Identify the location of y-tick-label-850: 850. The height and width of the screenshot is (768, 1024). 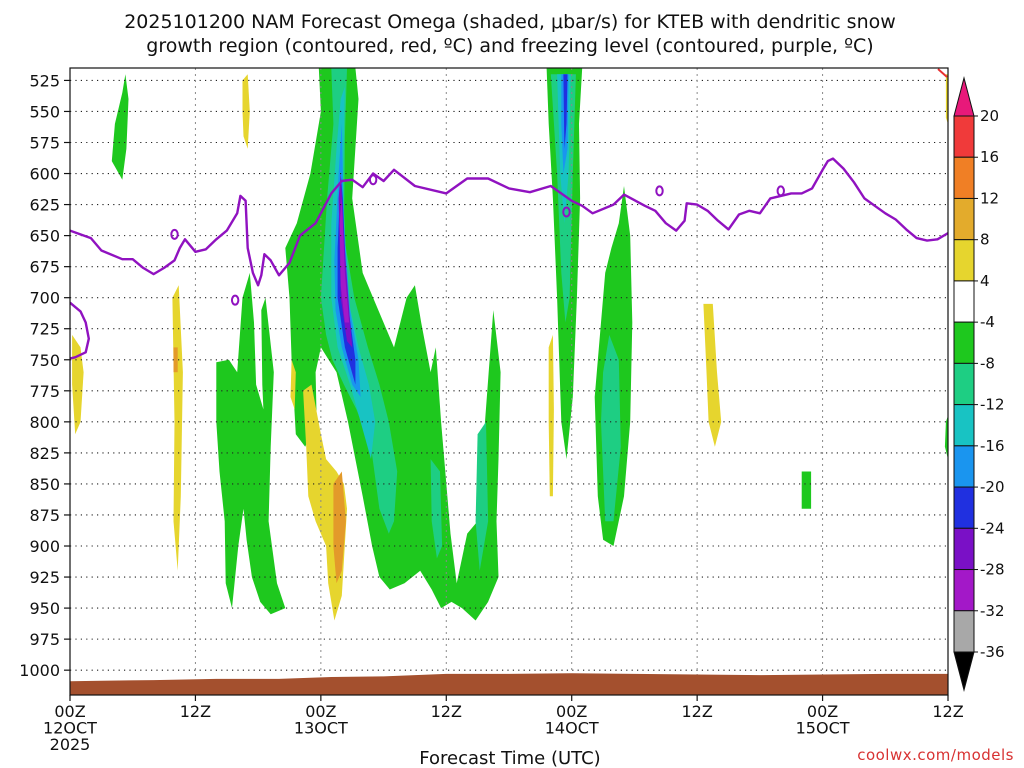
(44, 484).